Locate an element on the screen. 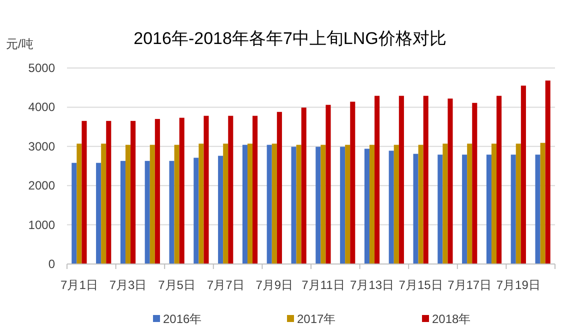 Image resolution: width=571 pixels, height=334 pixels. x-tick-label: 7月19日 is located at coordinates (518, 285).